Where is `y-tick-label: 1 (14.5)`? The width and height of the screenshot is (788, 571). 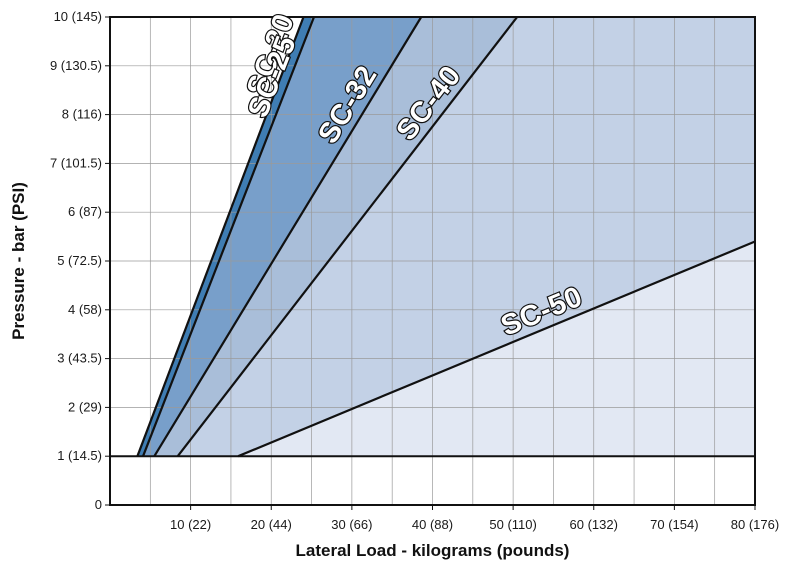 y-tick-label: 1 (14.5) is located at coordinates (79, 455).